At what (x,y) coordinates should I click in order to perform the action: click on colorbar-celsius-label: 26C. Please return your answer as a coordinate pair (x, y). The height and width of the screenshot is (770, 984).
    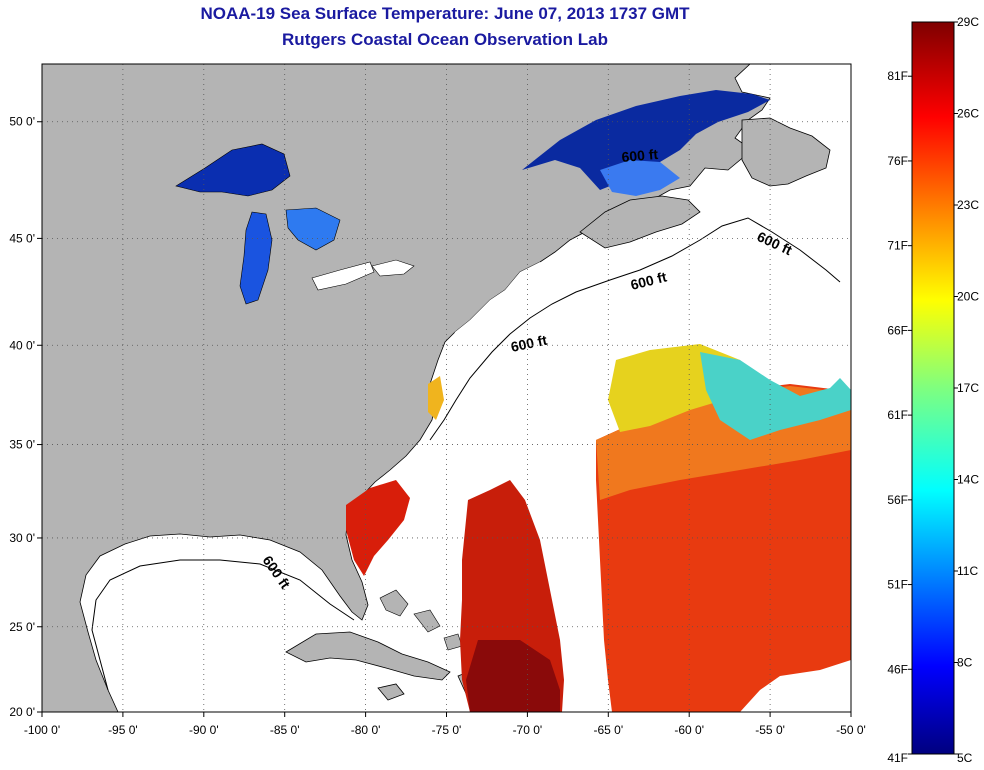
    Looking at the image, I should click on (968, 114).